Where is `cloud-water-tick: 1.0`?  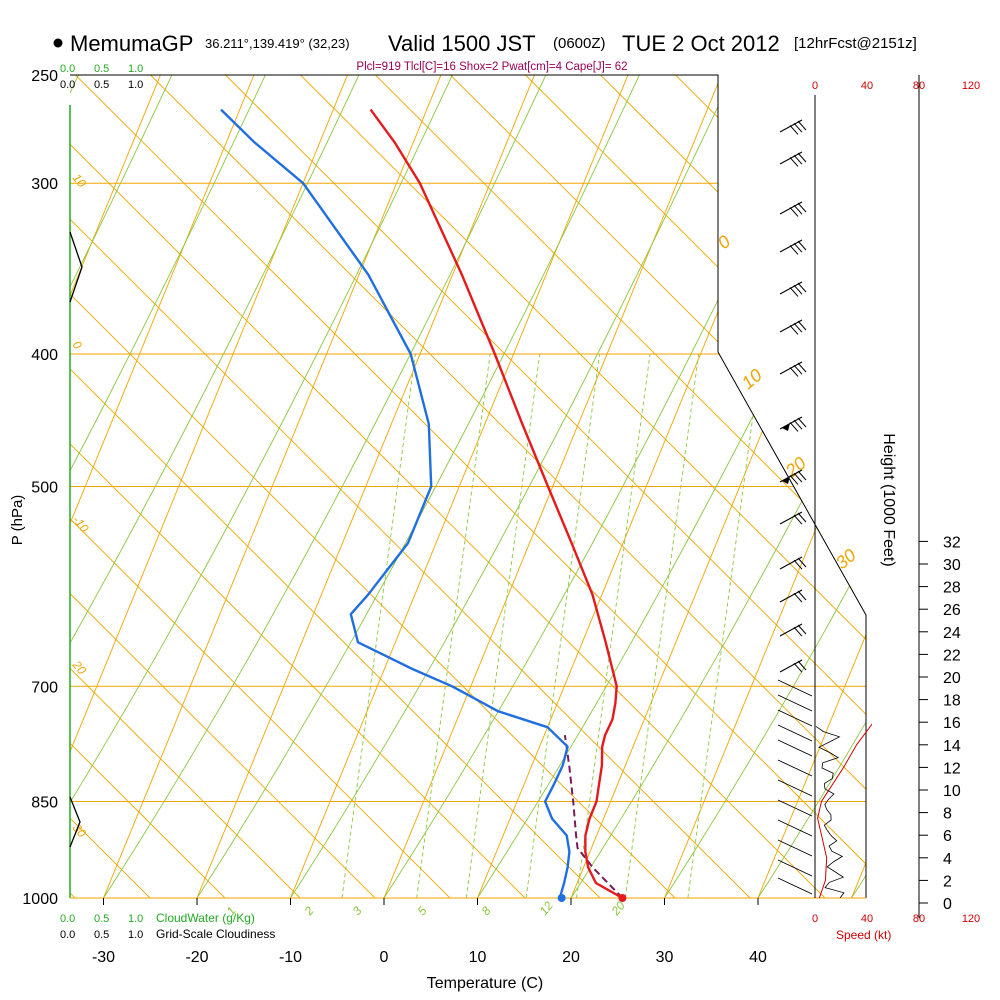 cloud-water-tick: 1.0 is located at coordinates (135, 919).